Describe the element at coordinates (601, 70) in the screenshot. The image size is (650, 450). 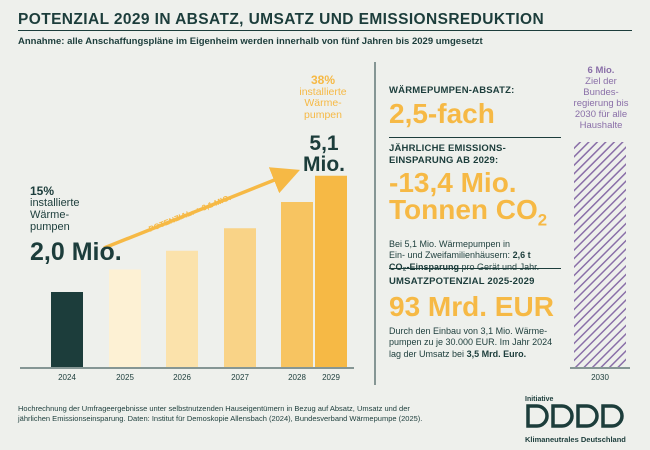
I see `goal-value: 6 Mio.` at that location.